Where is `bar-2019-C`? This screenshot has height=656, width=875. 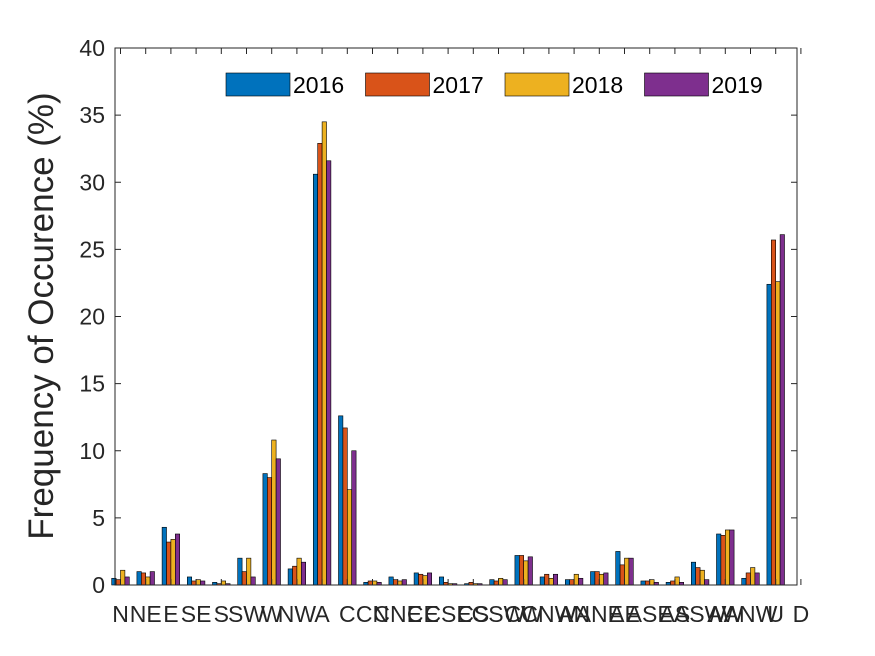
bar-2019-C is located at coordinates (354, 518).